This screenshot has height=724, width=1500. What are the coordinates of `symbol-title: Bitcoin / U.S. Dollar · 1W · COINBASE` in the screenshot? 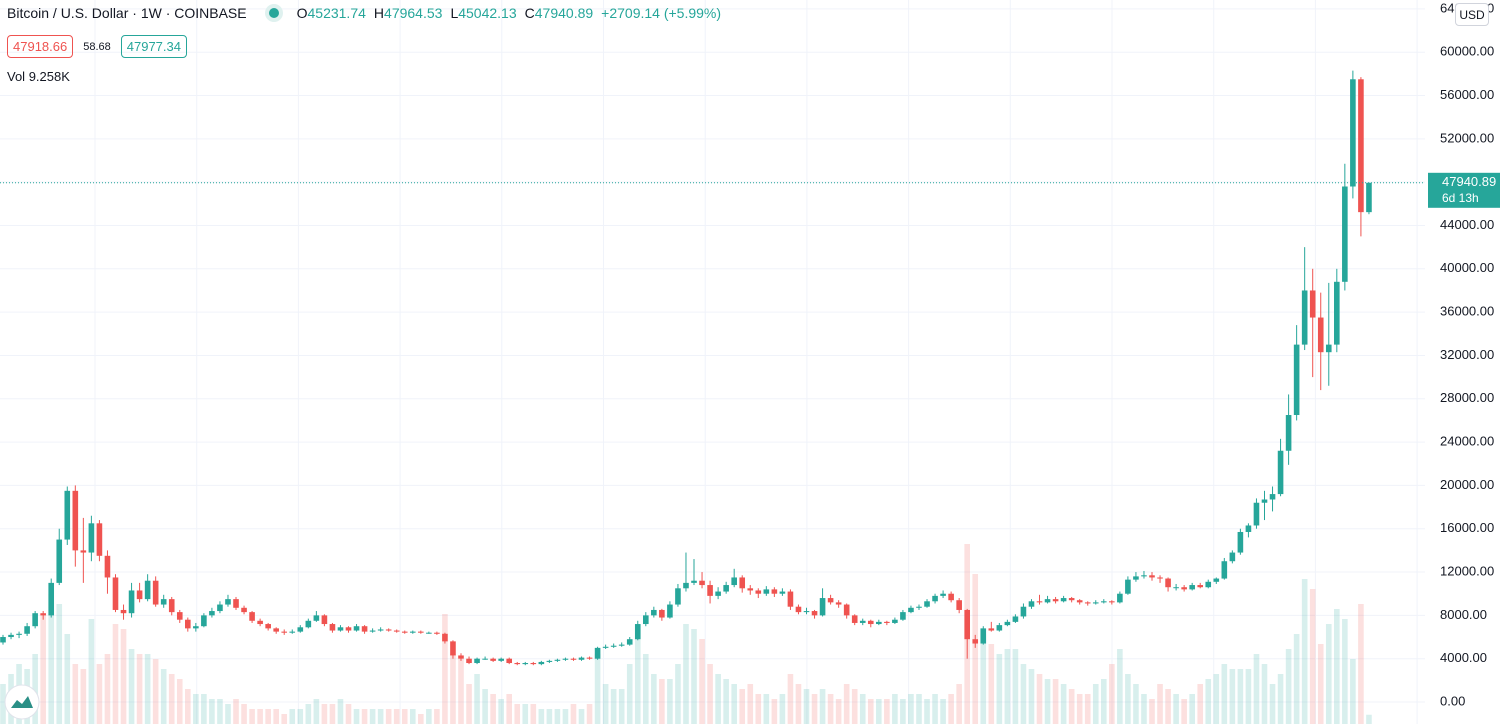 It's located at (127, 13).